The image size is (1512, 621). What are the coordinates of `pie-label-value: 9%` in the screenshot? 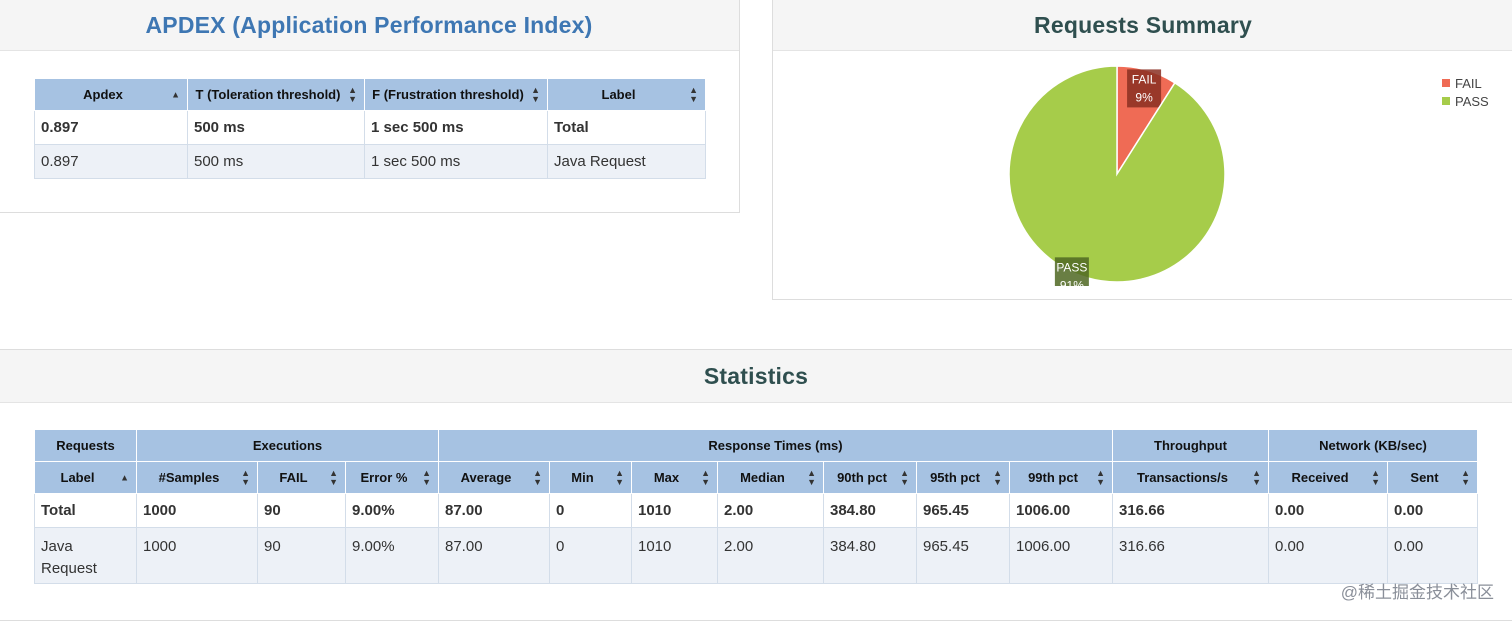 It's located at (1144, 97).